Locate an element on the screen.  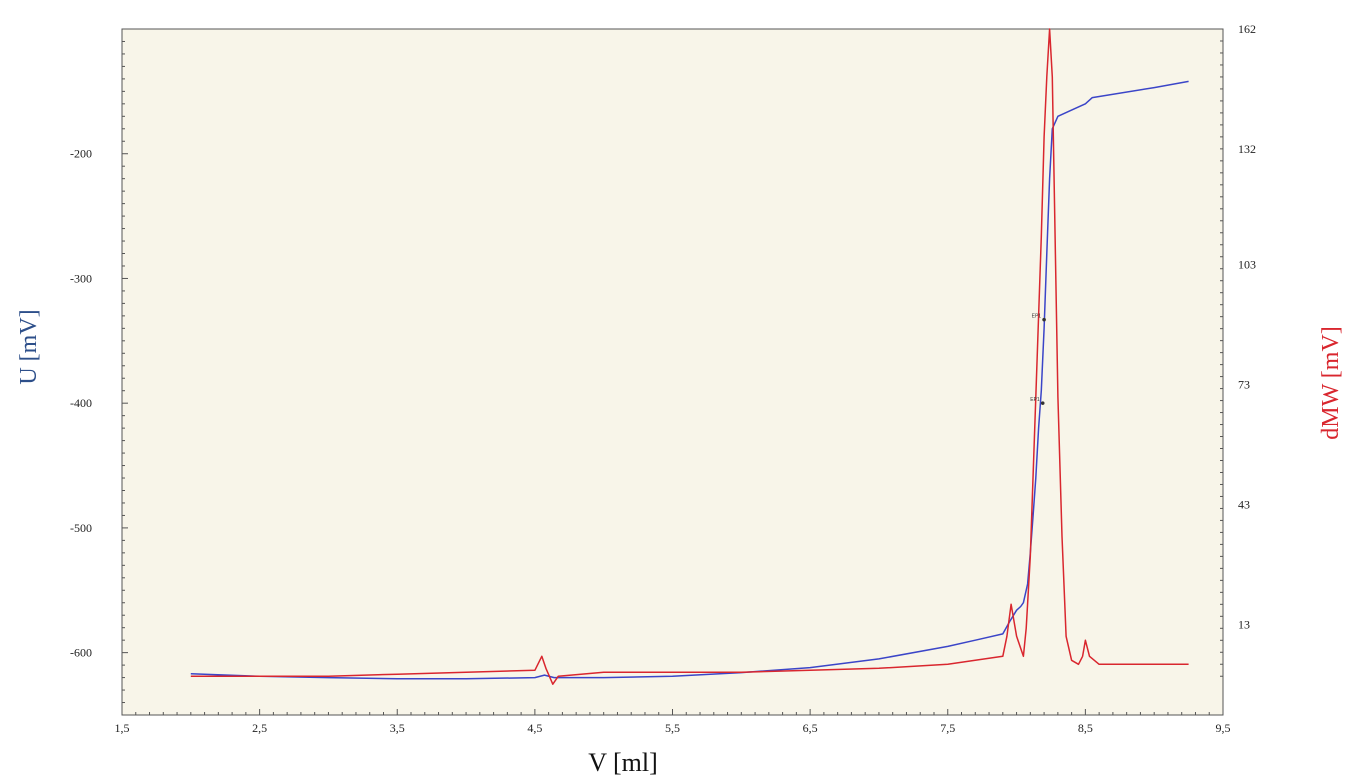
x-tick-label: 2,5 is located at coordinates (259, 728).